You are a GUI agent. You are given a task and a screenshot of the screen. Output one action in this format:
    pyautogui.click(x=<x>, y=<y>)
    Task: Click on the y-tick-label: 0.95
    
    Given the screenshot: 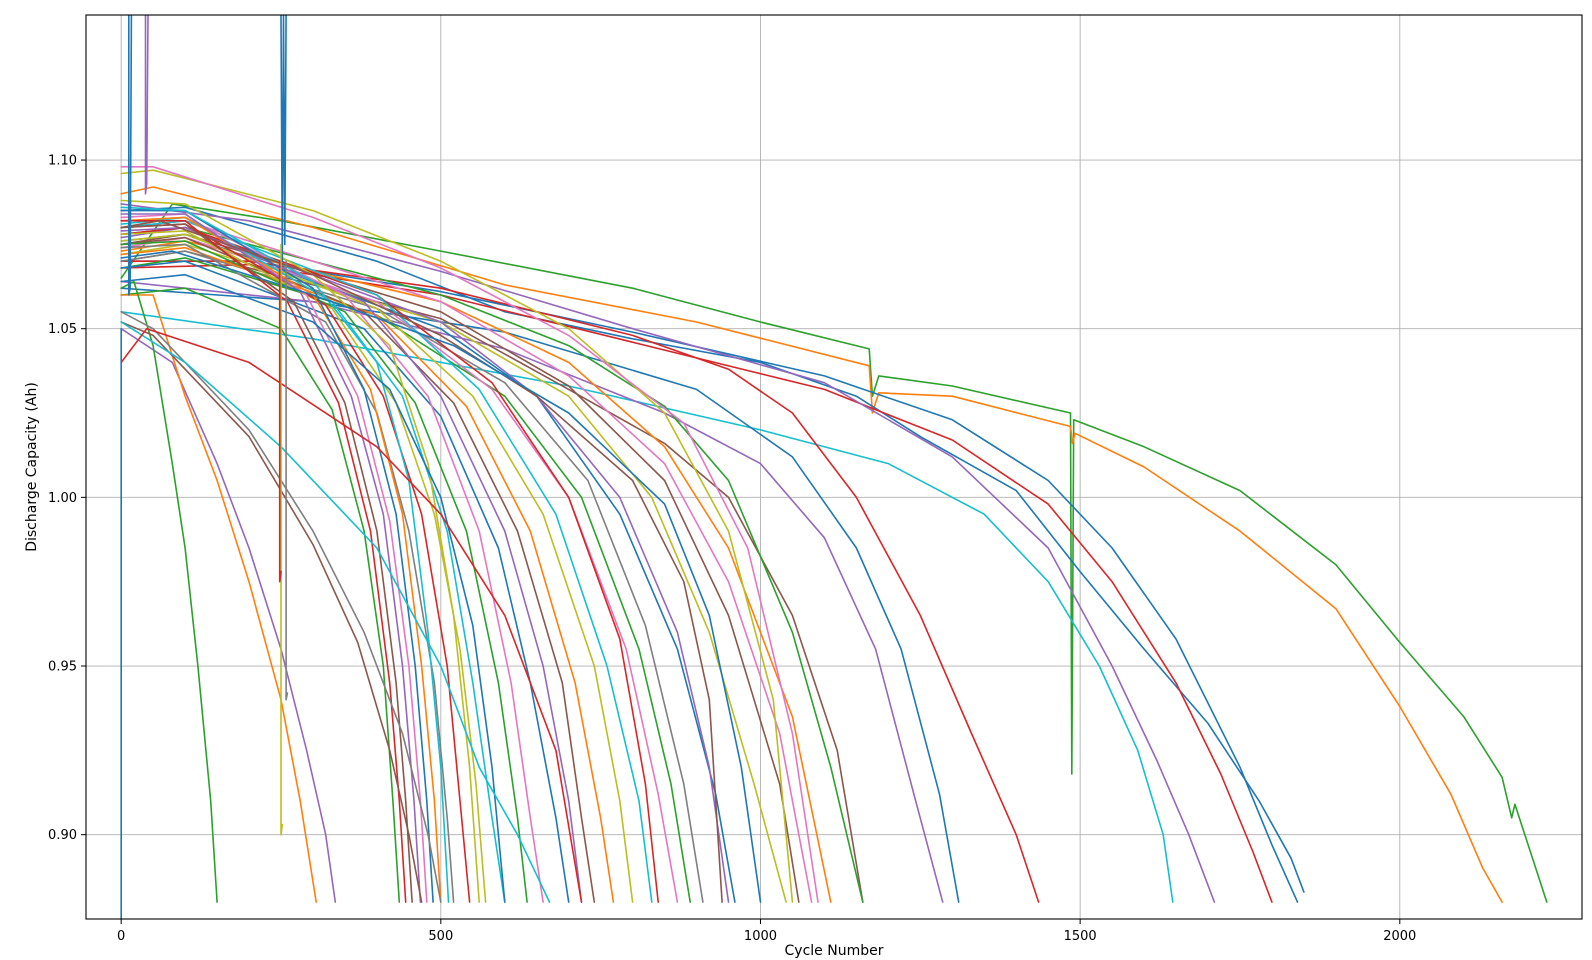 What is the action you would take?
    pyautogui.click(x=62, y=667)
    